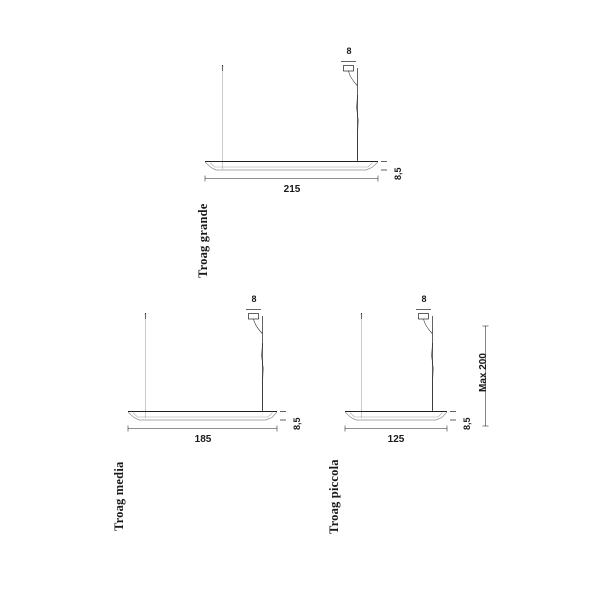 The height and width of the screenshot is (600, 600). Describe the element at coordinates (291, 178) in the screenshot. I see `width-dimension-grande` at that location.